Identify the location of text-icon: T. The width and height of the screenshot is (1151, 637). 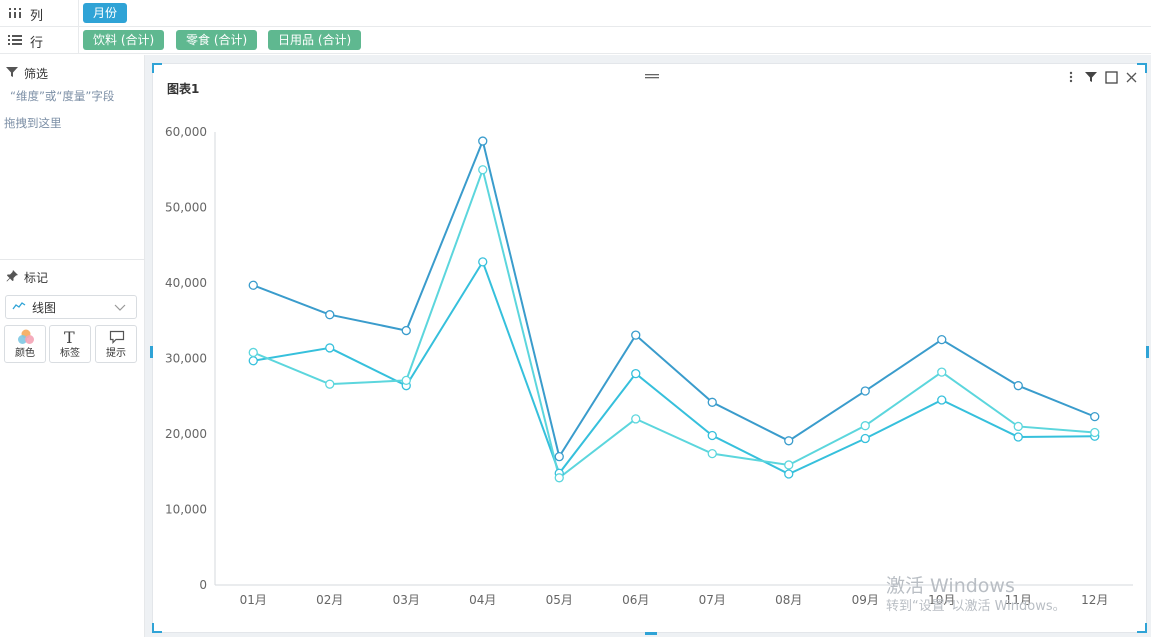
(69, 337).